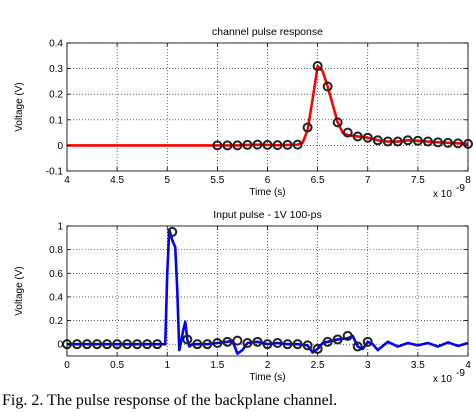 Image resolution: width=474 pixels, height=413 pixels. I want to click on x-tick-label: 2, so click(268, 365).